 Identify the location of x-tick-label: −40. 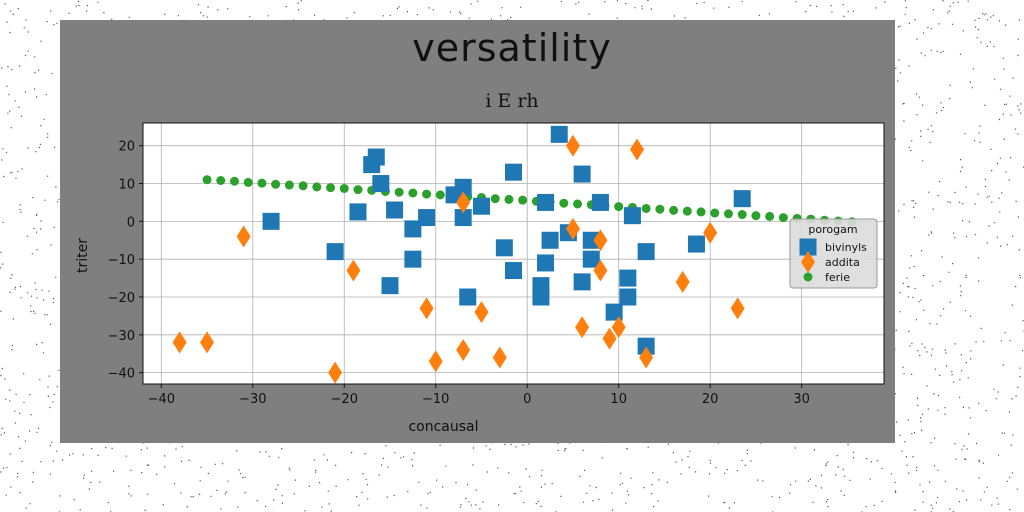
(161, 399).